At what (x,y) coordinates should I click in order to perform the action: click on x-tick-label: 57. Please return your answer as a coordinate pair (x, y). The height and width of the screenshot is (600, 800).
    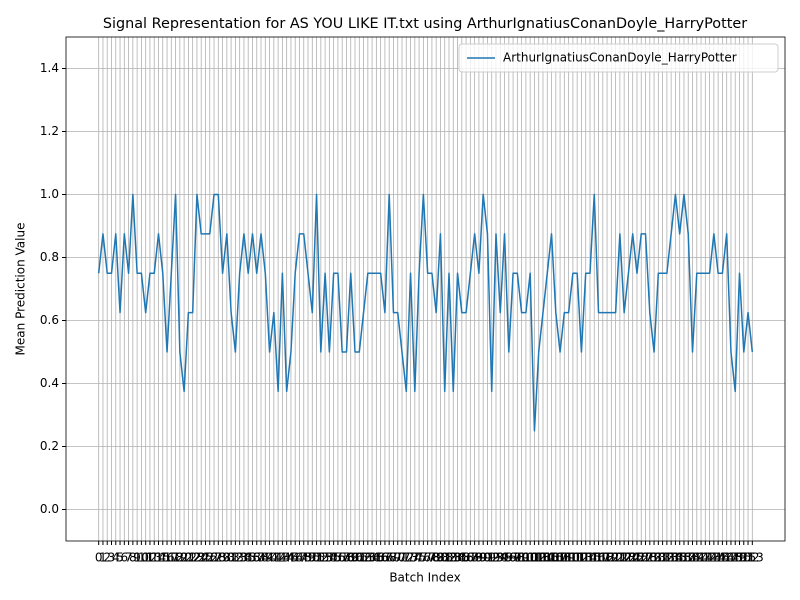
    Looking at the image, I should click on (342, 558).